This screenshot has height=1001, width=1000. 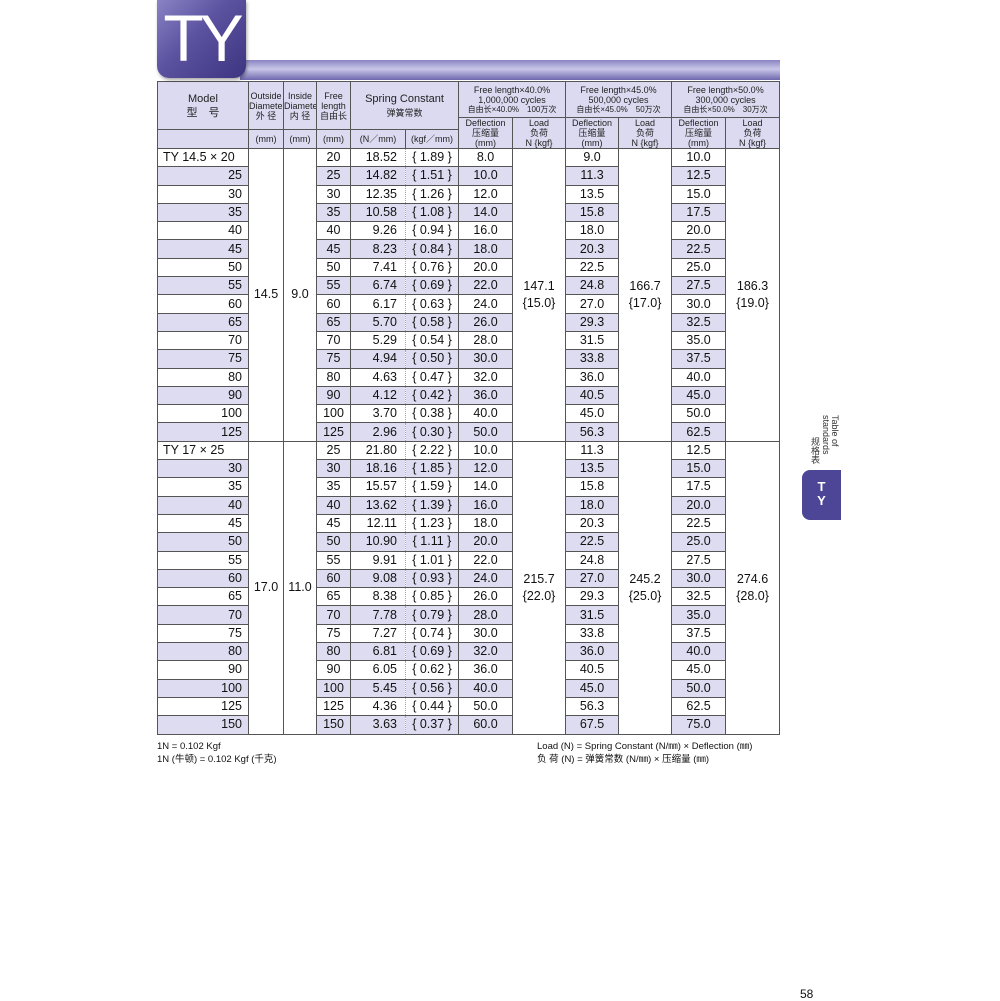 What do you see at coordinates (432, 157) in the screenshot?
I see `spring-constant-kgf: { 1.89 }` at bounding box center [432, 157].